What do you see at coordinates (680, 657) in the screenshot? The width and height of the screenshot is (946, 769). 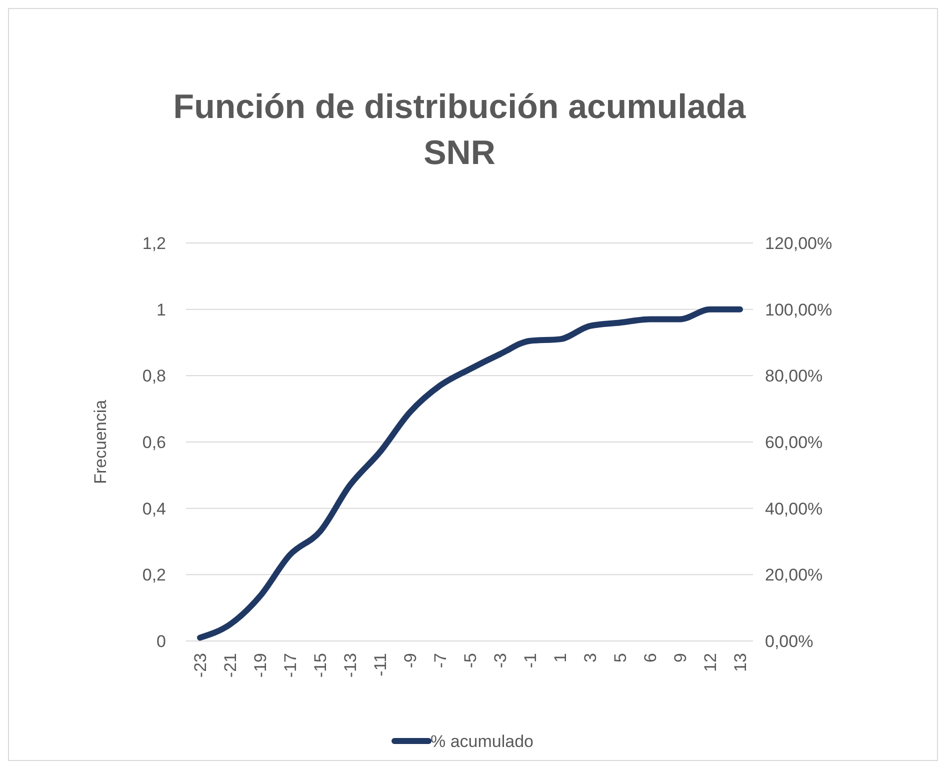 I see `x-tick-label: 9` at bounding box center [680, 657].